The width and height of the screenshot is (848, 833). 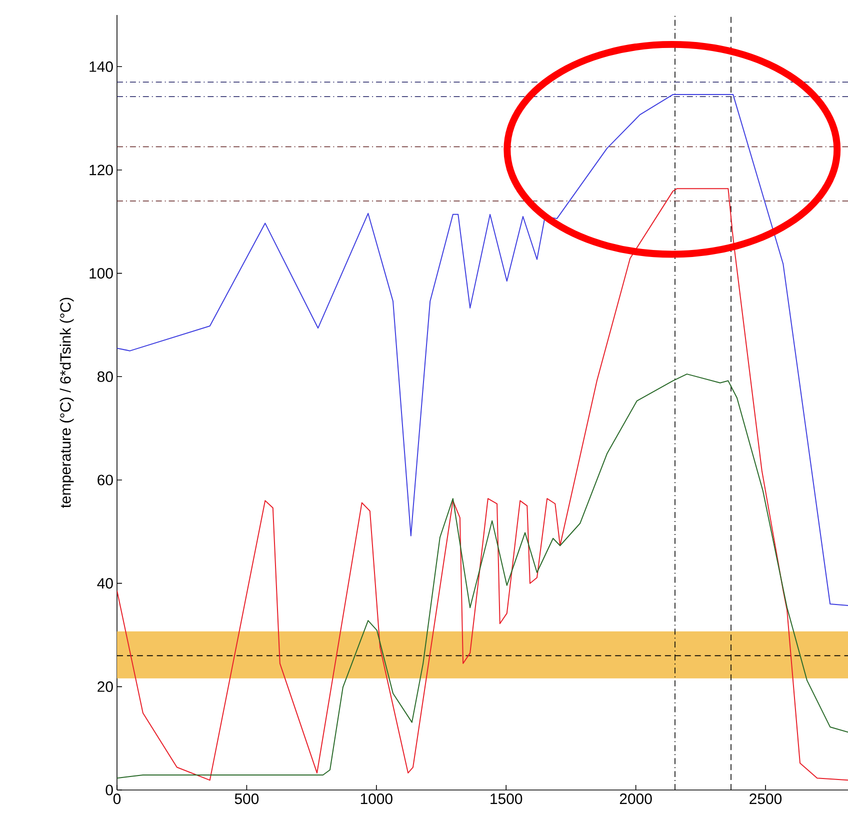 I want to click on x-tick-label: 500, so click(x=246, y=799).